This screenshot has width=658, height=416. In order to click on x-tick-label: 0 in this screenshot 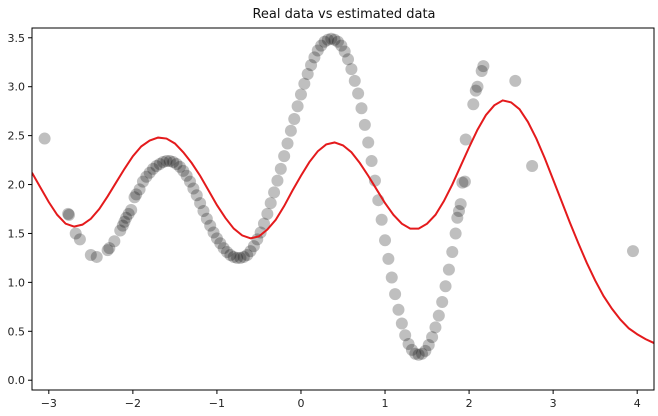, I will do `click(300, 403)`.